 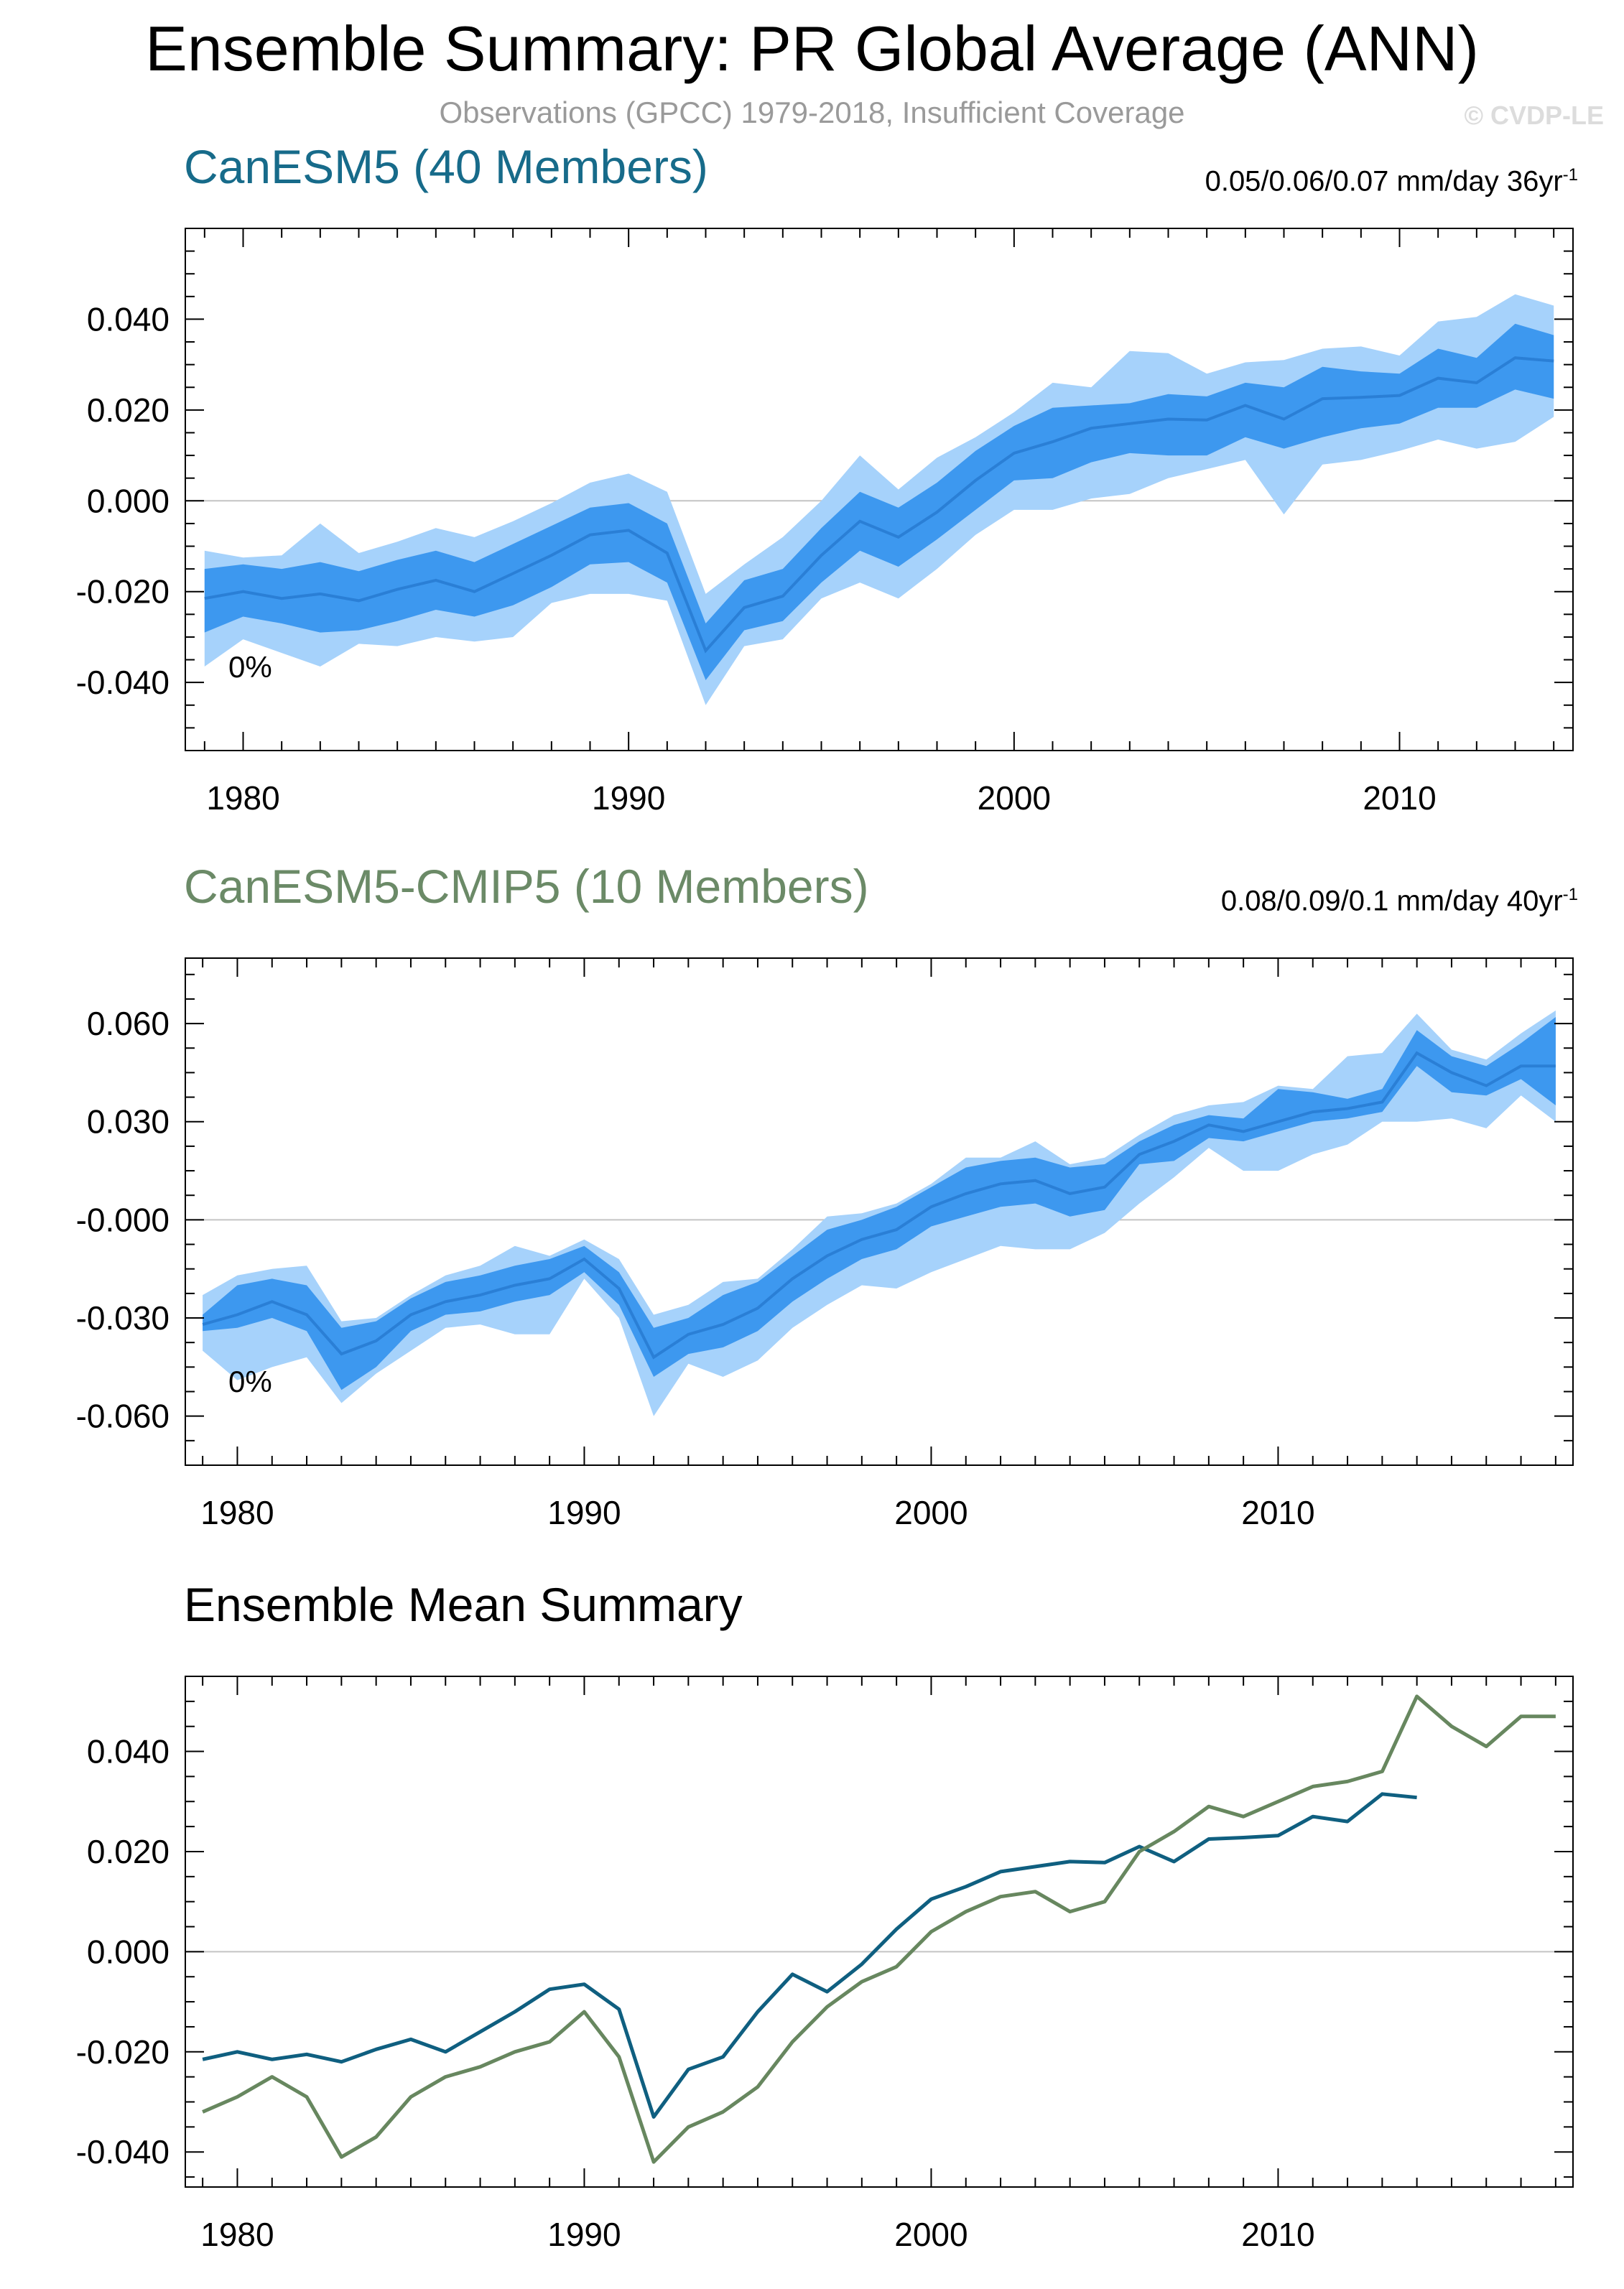 I want to click on y-tick-label: 0.060, so click(x=128, y=1023).